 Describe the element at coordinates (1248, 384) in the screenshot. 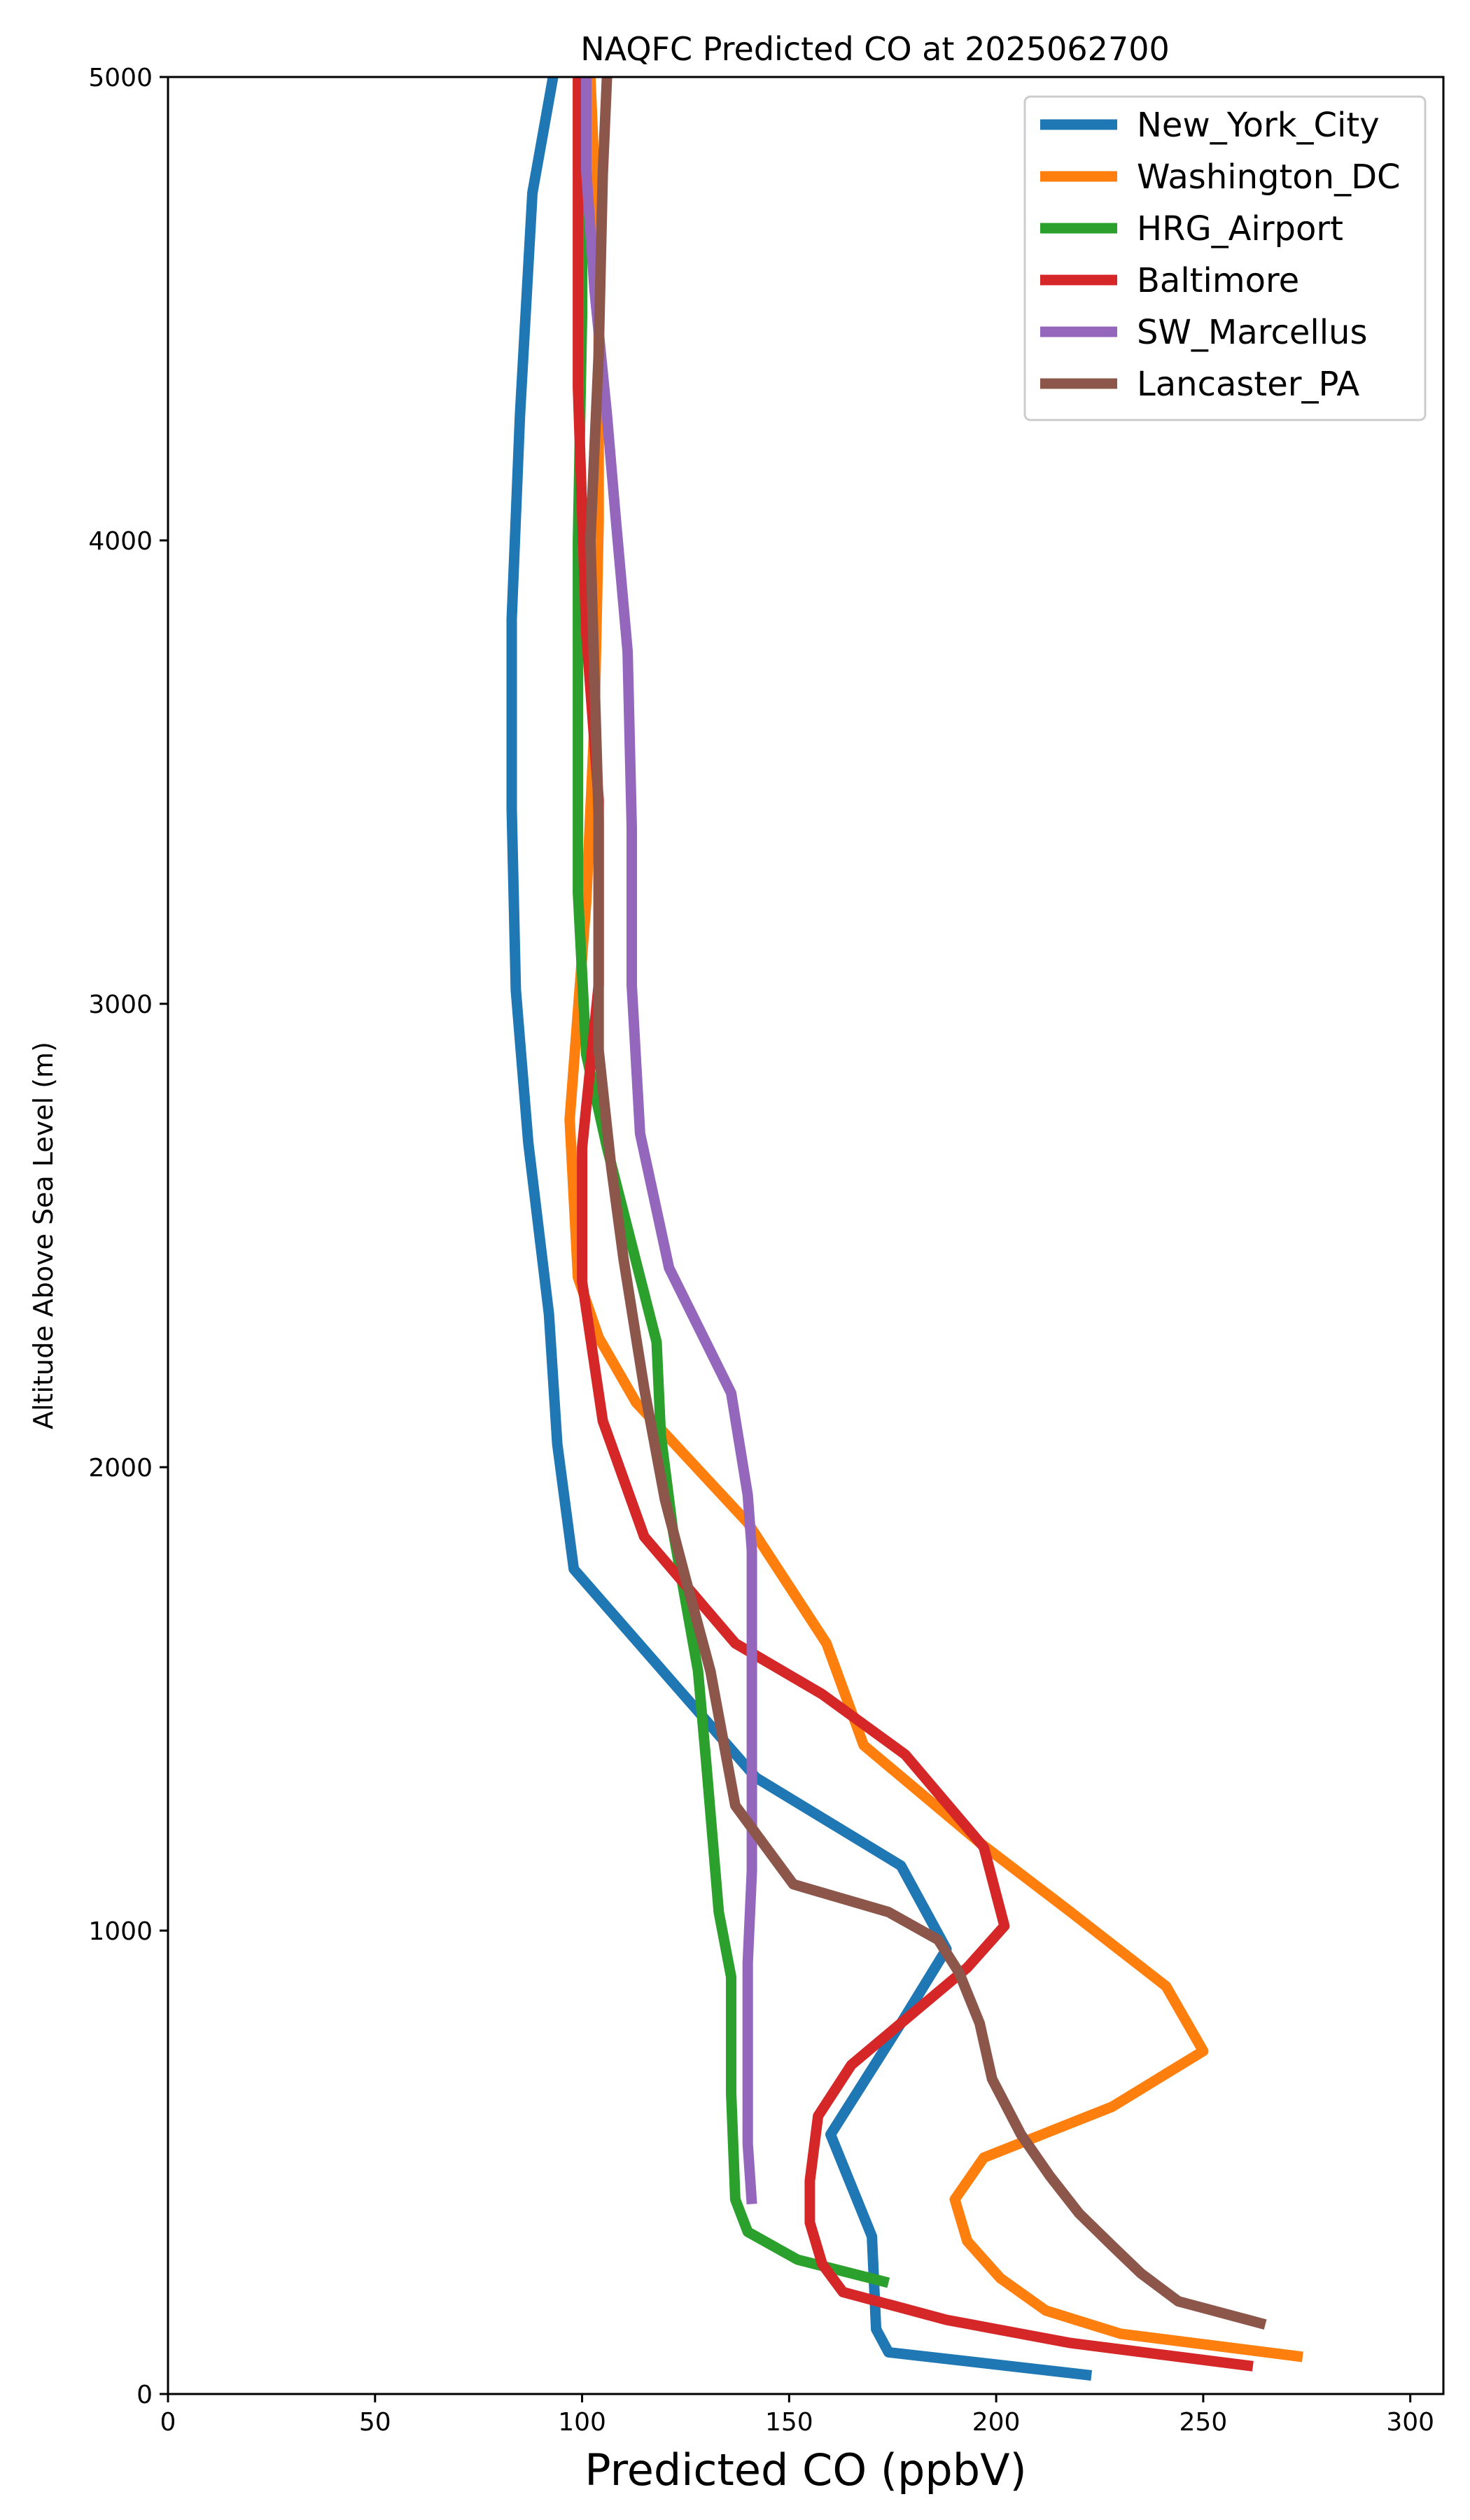

I see `legend-label-5: Lancaster_PA` at that location.